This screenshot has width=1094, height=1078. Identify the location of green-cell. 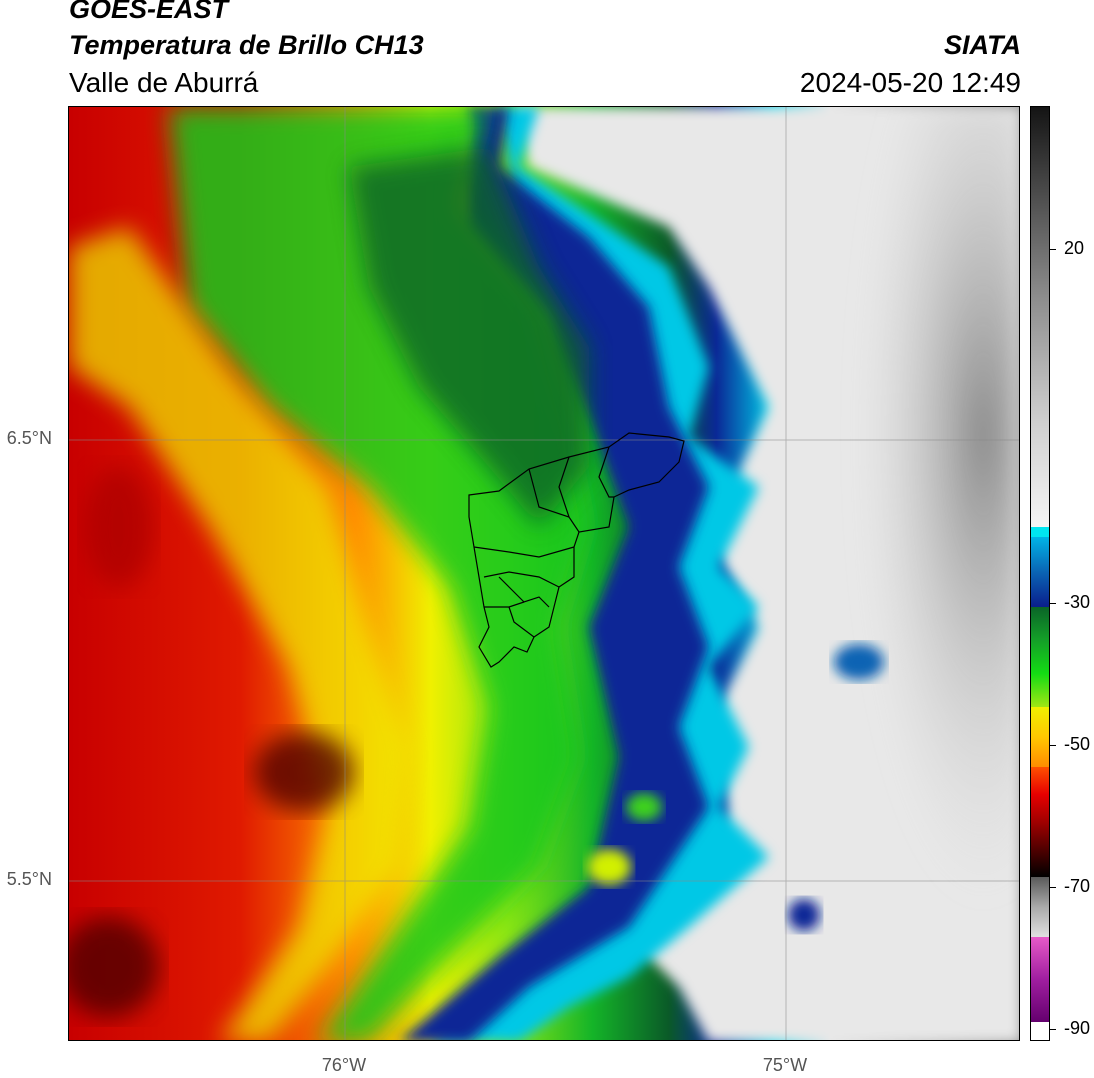
(644, 807).